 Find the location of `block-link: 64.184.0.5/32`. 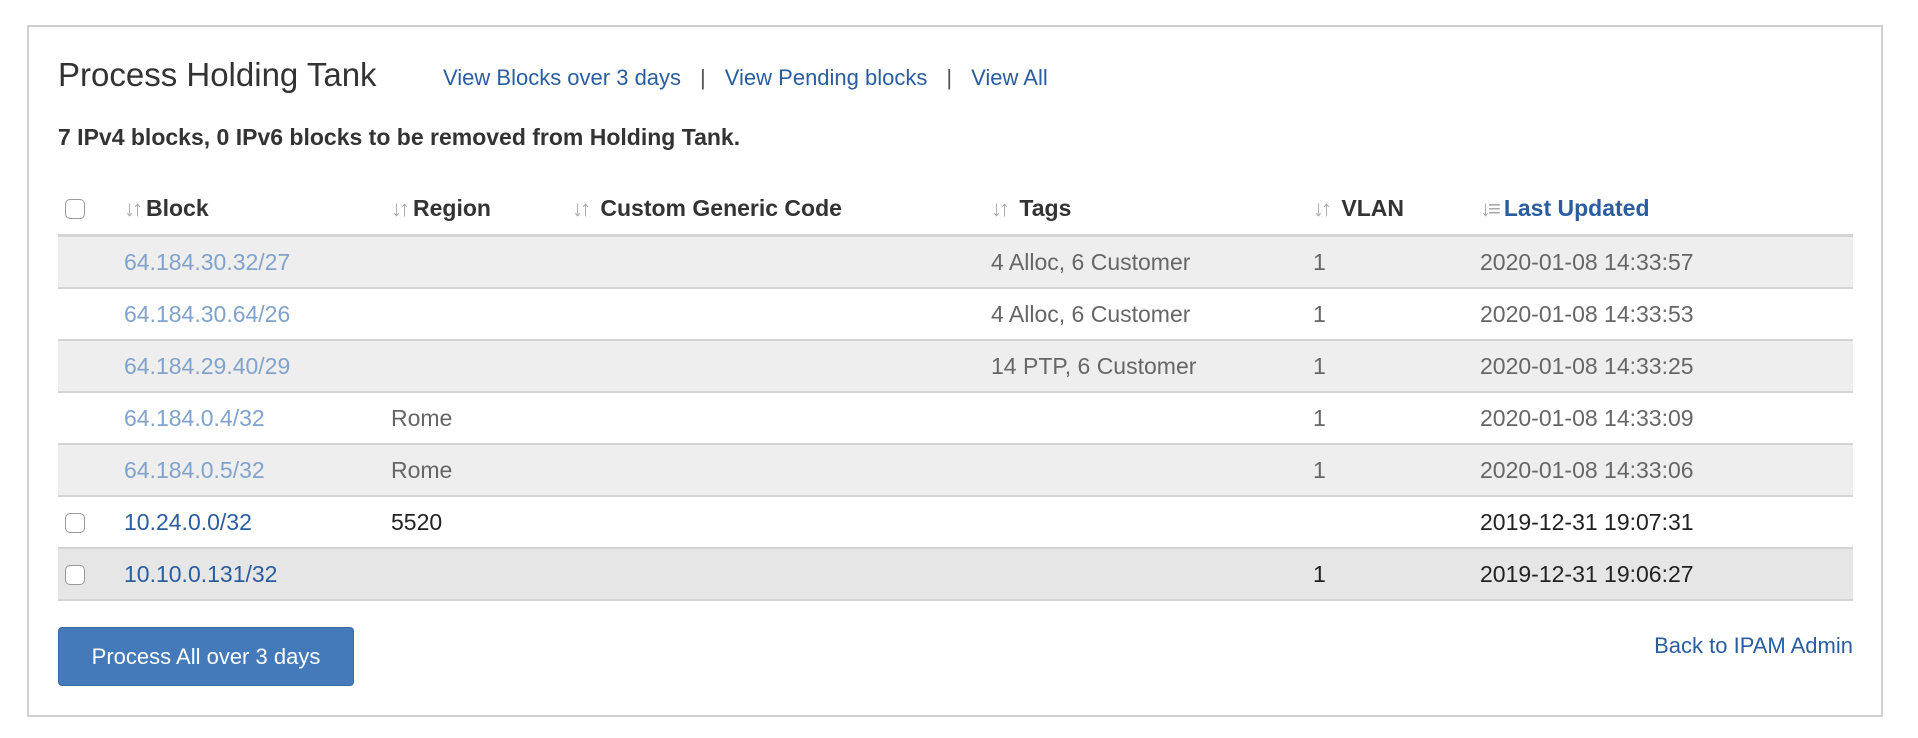

block-link: 64.184.0.5/32 is located at coordinates (194, 469).